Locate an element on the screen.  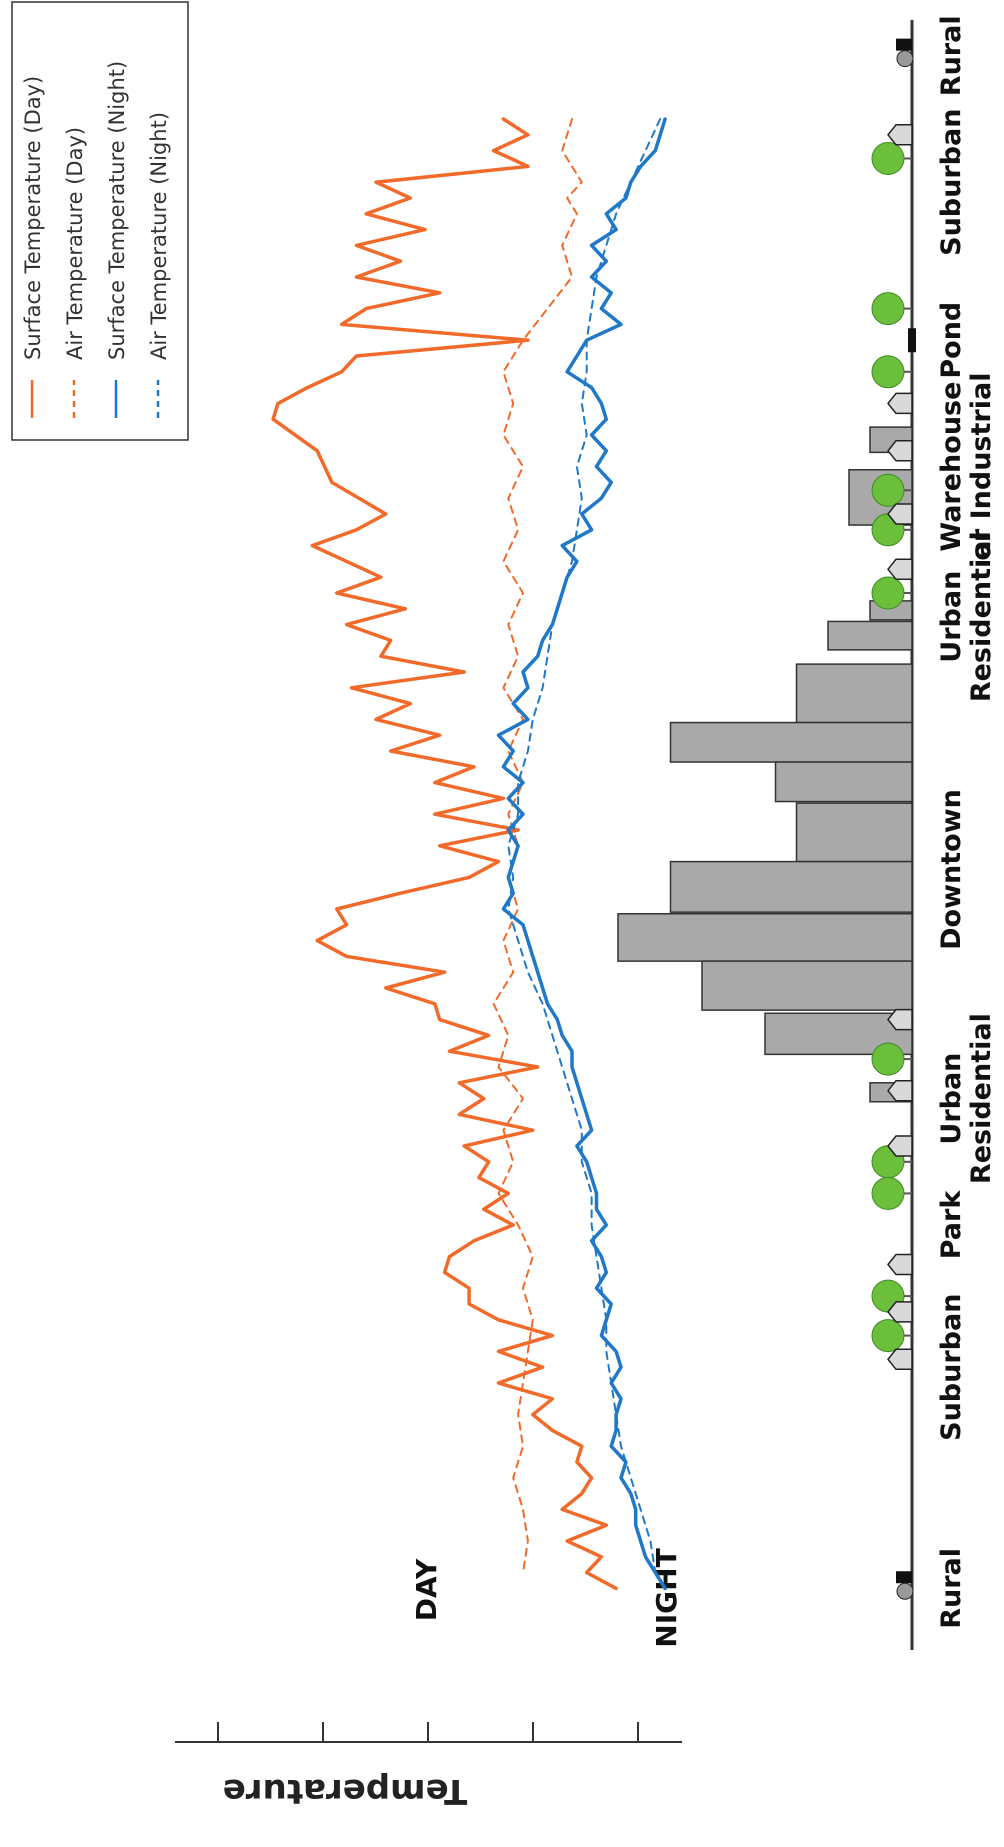
temperature-axis: Temperature is located at coordinates (428, 1766).